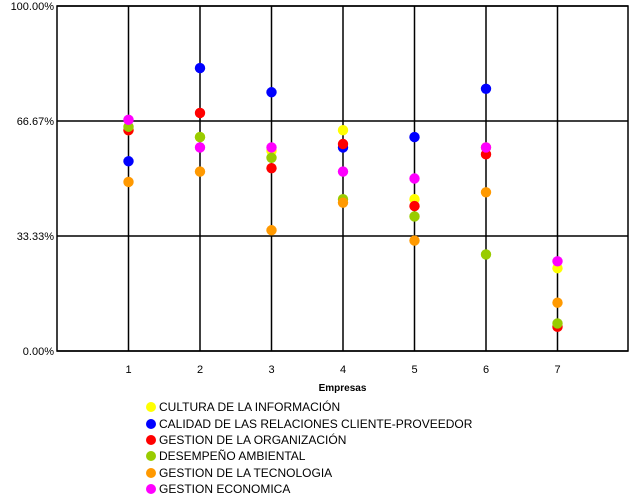  Describe the element at coordinates (38, 352) in the screenshot. I see `y-tick-label: 0.00%` at that location.